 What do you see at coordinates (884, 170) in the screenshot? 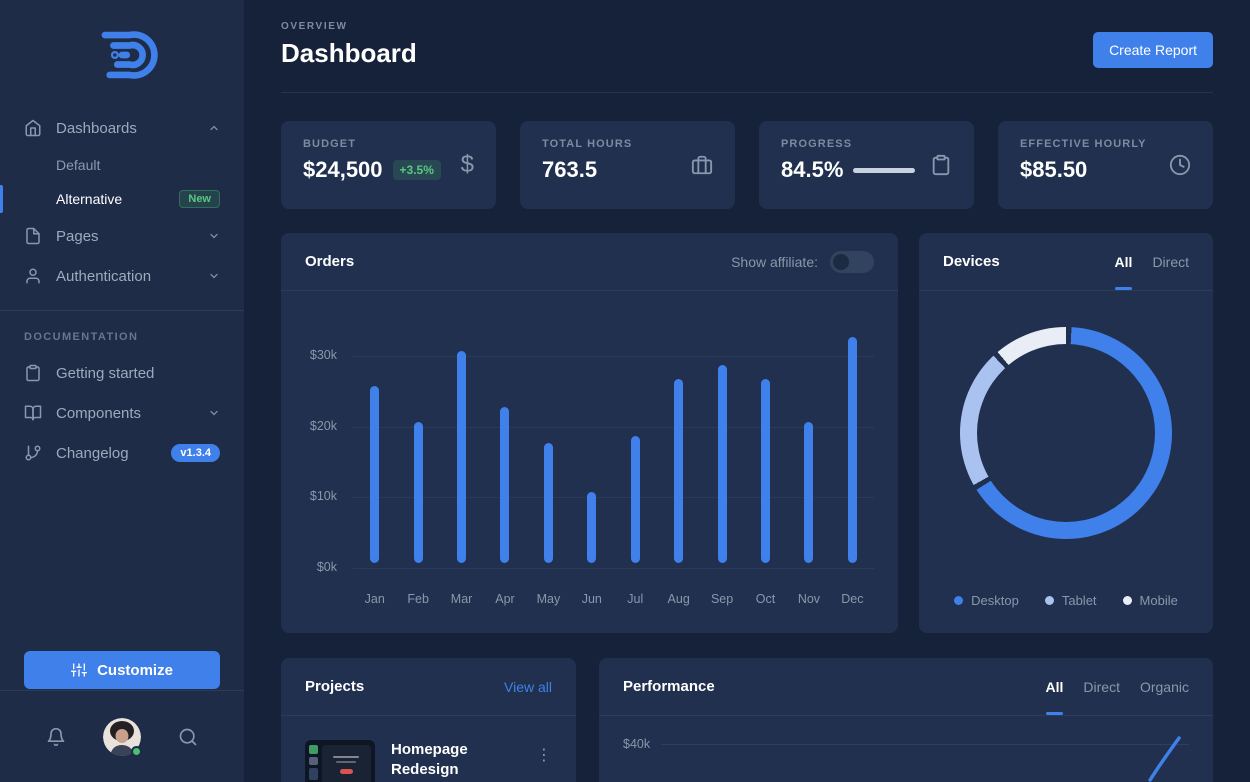
I see `progress-bar` at bounding box center [884, 170].